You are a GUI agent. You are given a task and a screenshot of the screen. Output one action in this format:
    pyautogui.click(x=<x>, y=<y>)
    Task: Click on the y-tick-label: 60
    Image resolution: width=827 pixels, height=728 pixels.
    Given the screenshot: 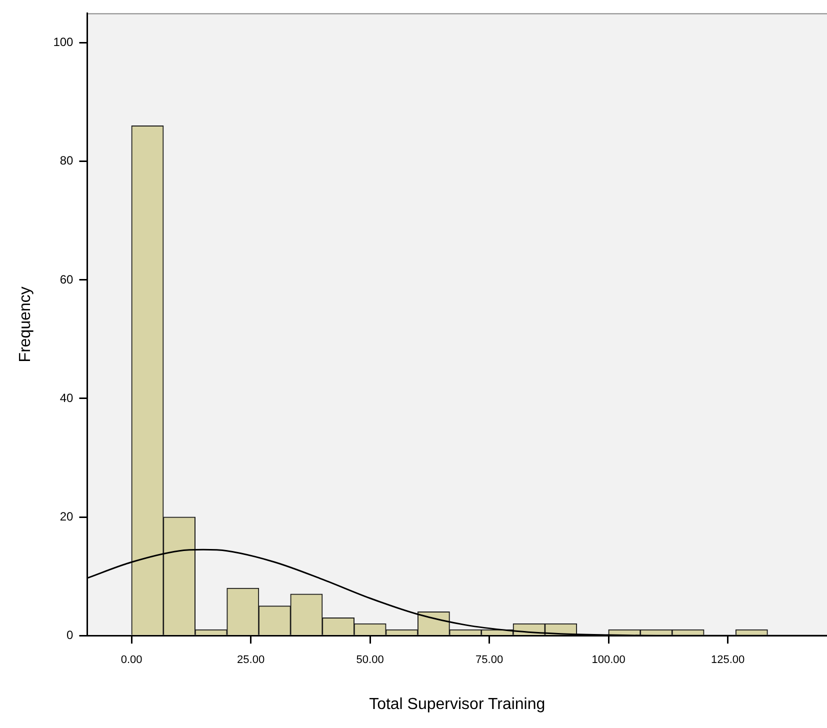 What is the action you would take?
    pyautogui.click(x=67, y=279)
    